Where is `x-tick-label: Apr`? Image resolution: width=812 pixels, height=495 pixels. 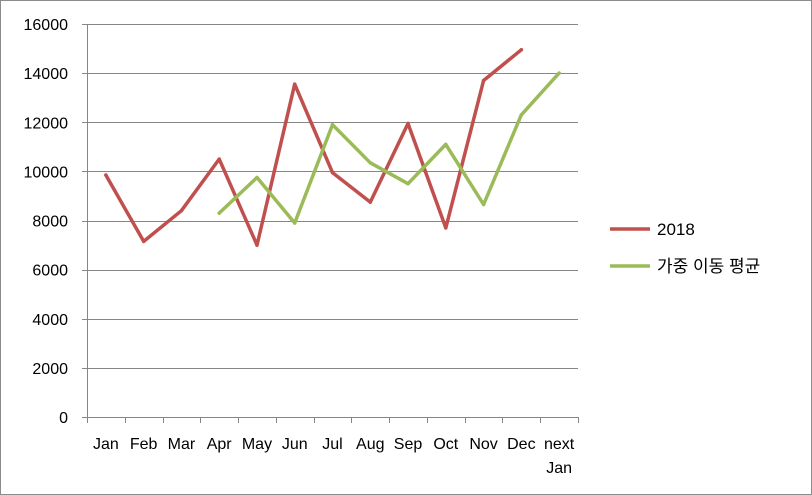
x-tick-label: Apr is located at coordinates (220, 444).